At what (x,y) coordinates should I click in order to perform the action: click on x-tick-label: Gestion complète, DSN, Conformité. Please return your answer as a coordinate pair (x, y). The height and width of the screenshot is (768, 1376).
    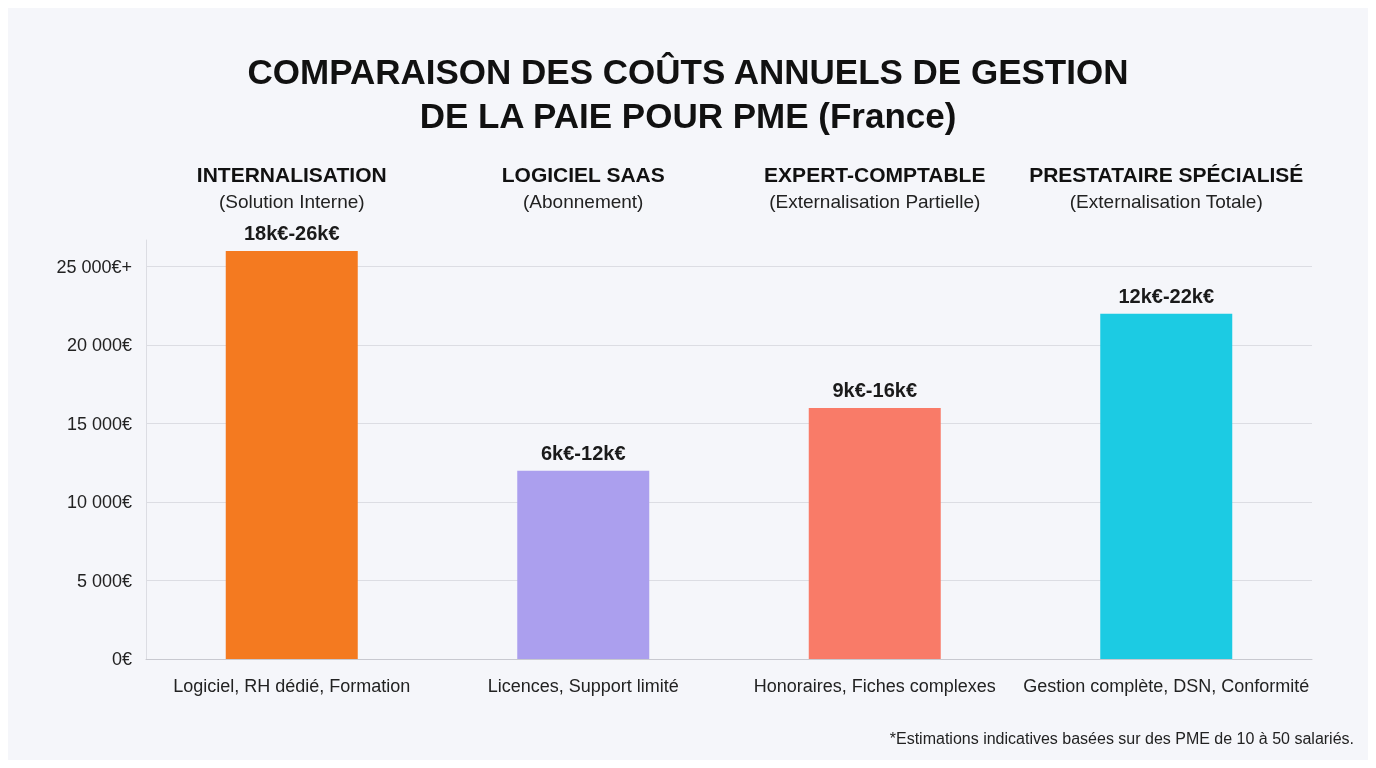
    Looking at the image, I should click on (1166, 686).